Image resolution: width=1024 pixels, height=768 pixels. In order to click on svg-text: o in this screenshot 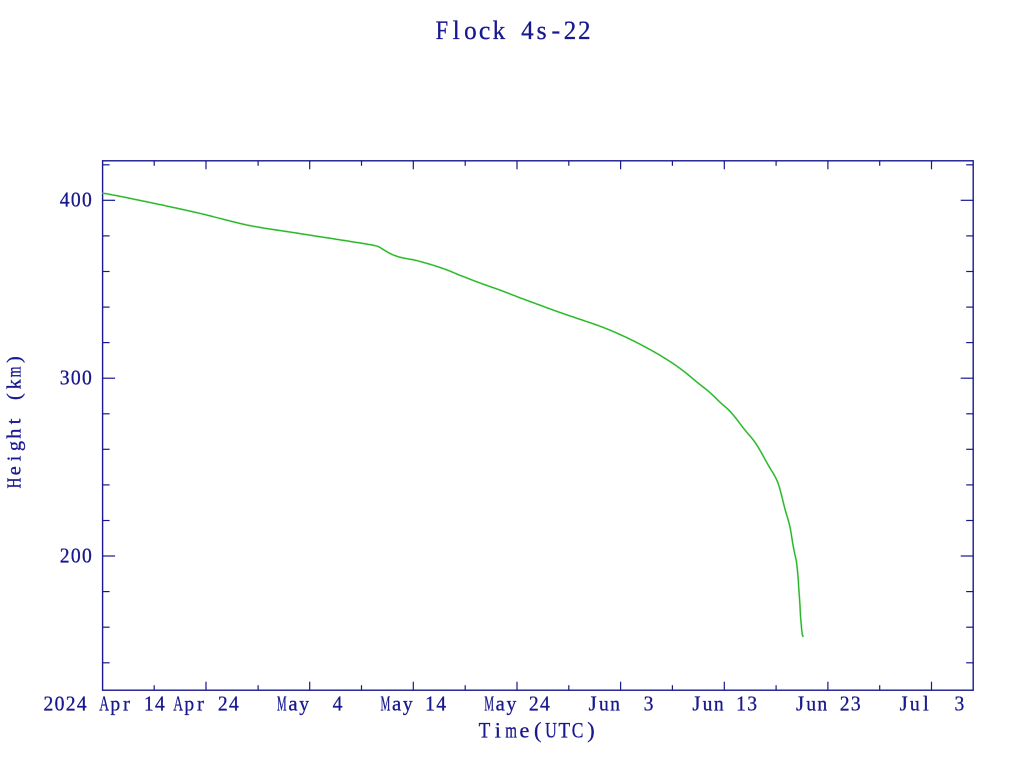, I will do `click(470, 30)`.